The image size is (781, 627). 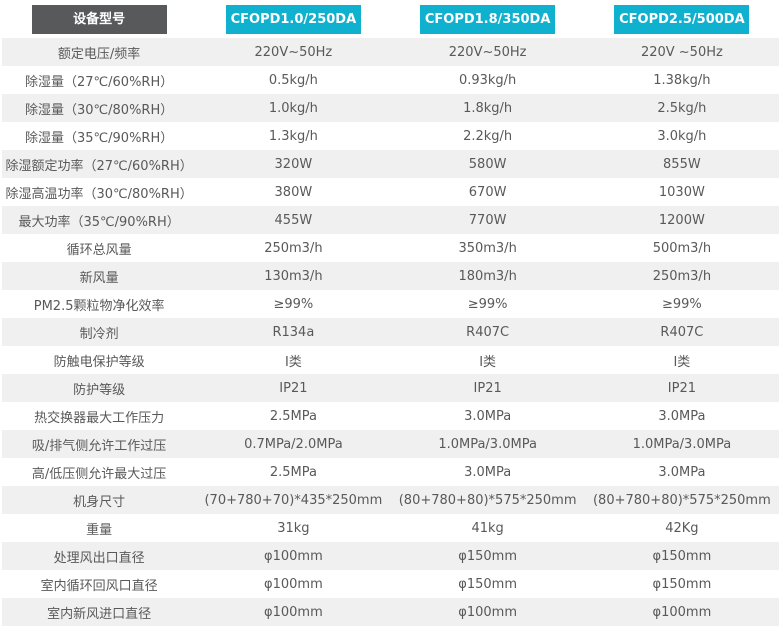 I want to click on row-label: 重量, so click(x=99, y=530).